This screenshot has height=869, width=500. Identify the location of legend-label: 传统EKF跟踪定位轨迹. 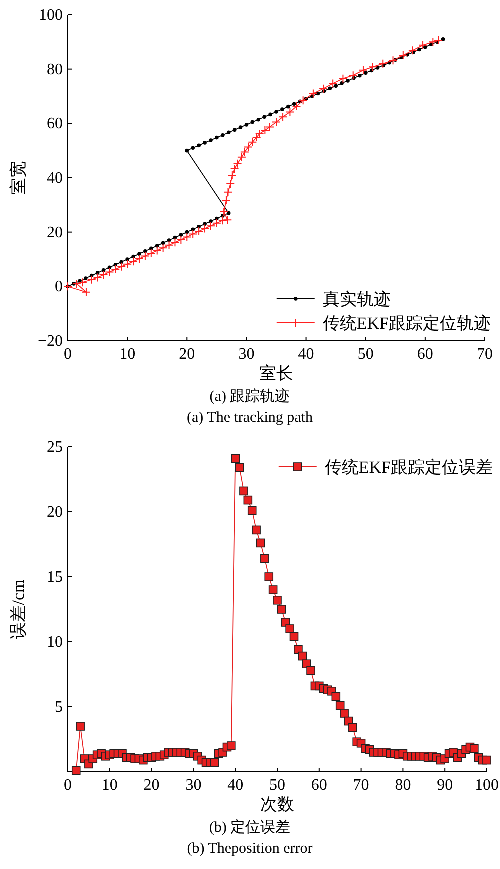
(406, 323).